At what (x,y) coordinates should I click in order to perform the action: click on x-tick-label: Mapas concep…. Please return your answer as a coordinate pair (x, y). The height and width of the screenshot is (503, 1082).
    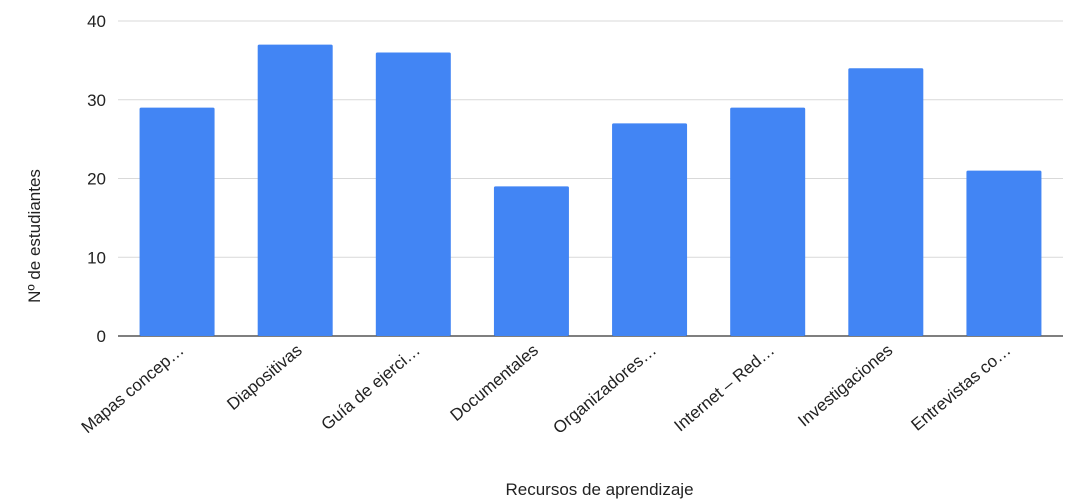
    Looking at the image, I should click on (133, 389).